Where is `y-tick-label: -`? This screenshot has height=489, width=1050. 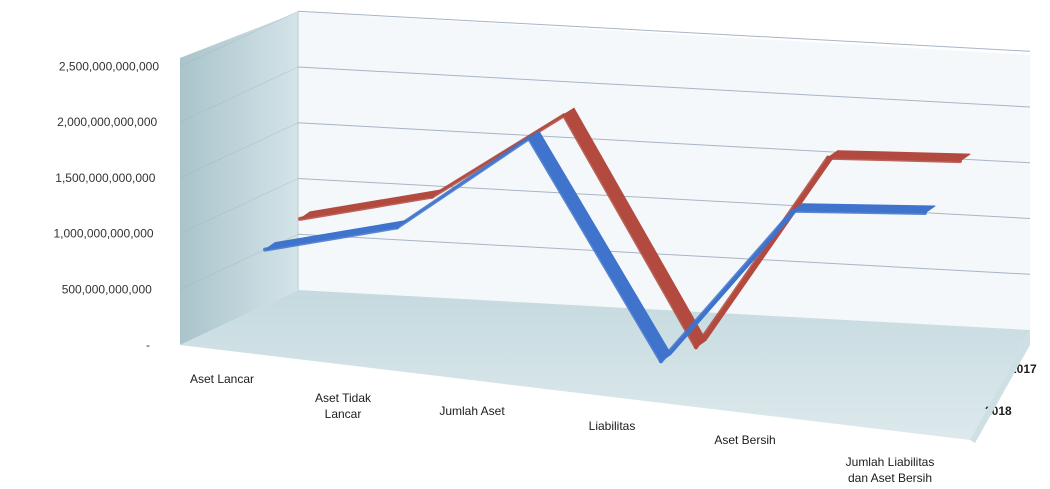
y-tick-label: - is located at coordinates (148, 345).